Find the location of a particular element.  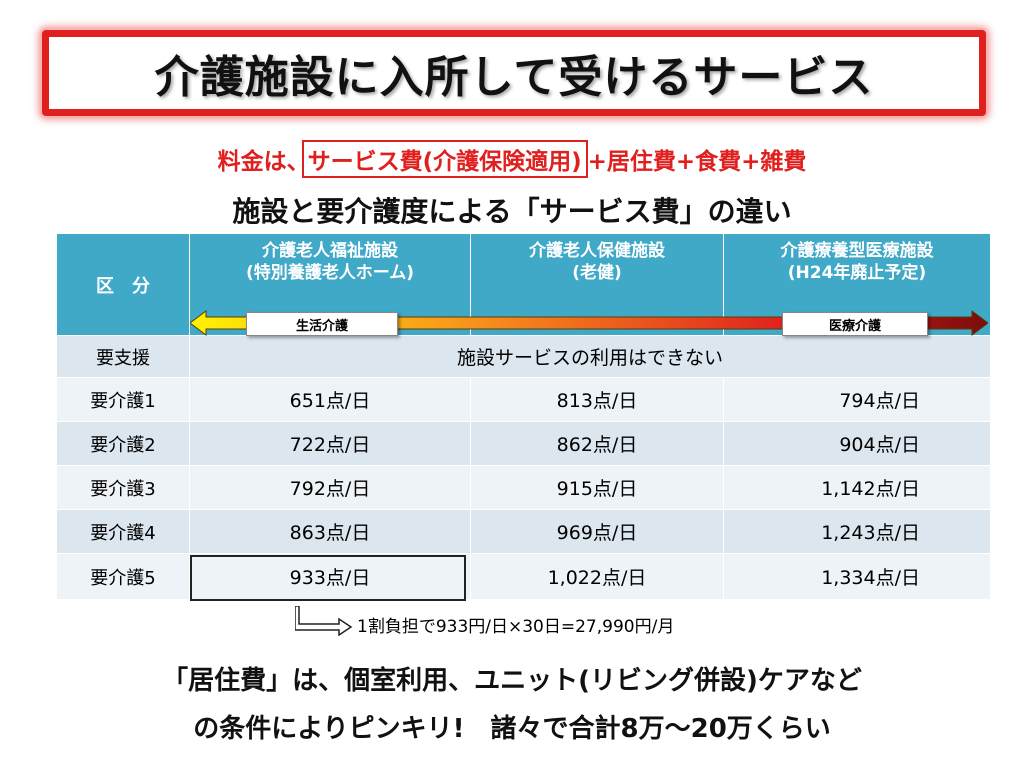

row-label: 要介護4 is located at coordinates (123, 531).